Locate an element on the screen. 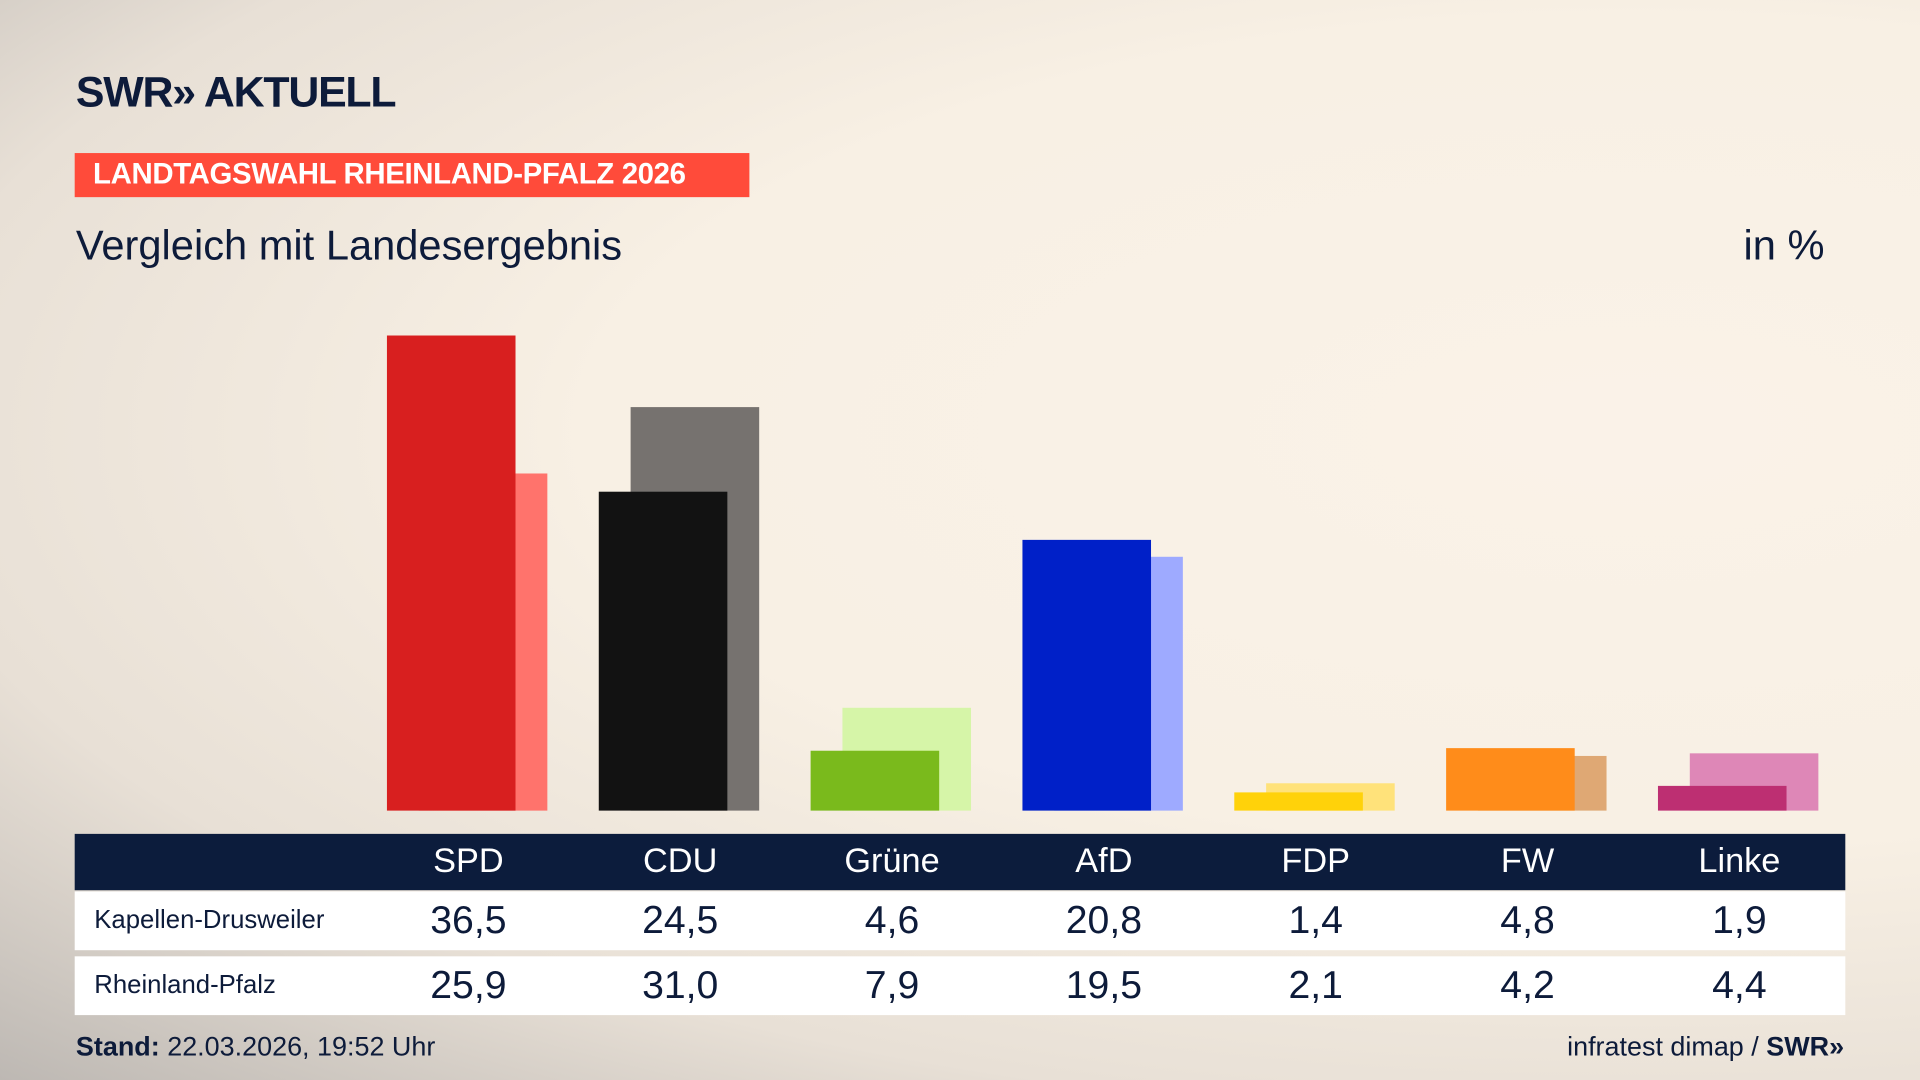 The height and width of the screenshot is (1080, 1920). column-header: FDP is located at coordinates (1316, 860).